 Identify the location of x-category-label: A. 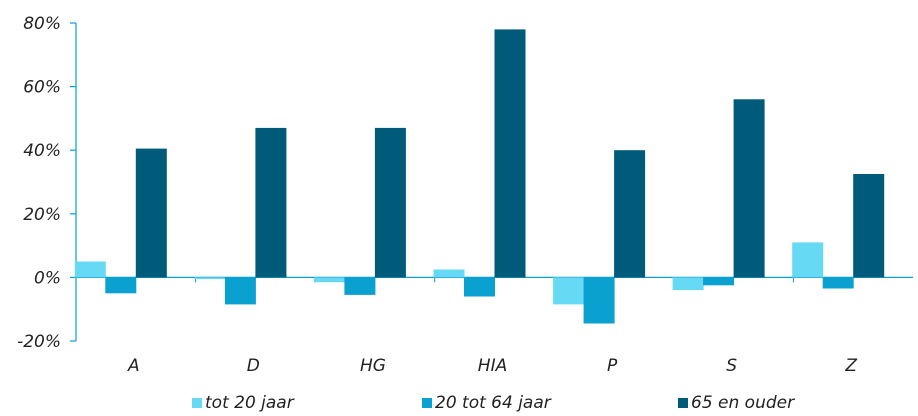
(133, 366).